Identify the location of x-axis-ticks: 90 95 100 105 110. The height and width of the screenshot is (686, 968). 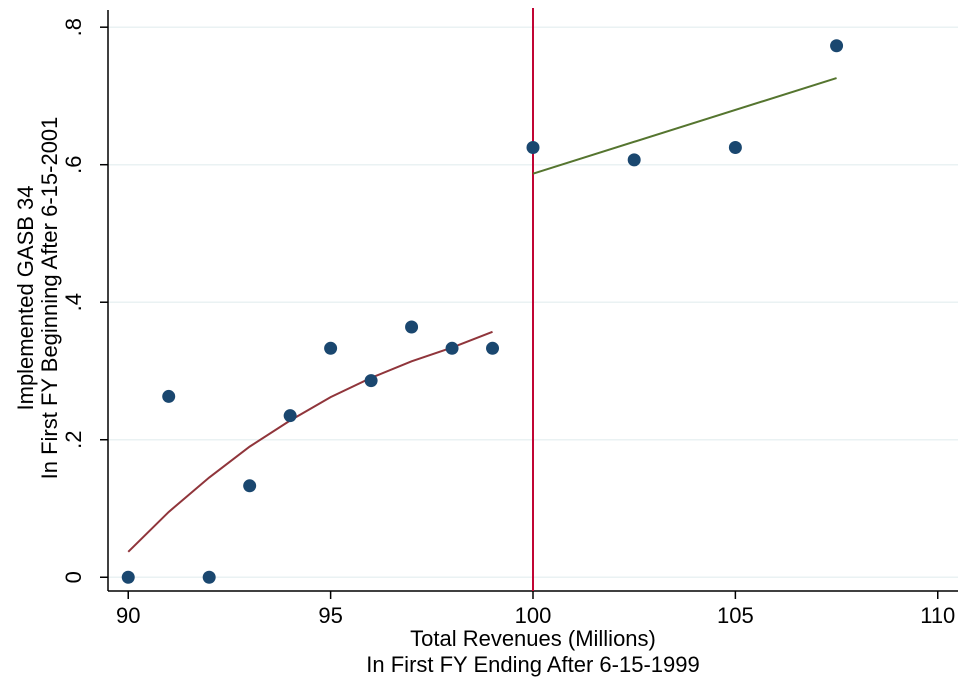
(535, 609).